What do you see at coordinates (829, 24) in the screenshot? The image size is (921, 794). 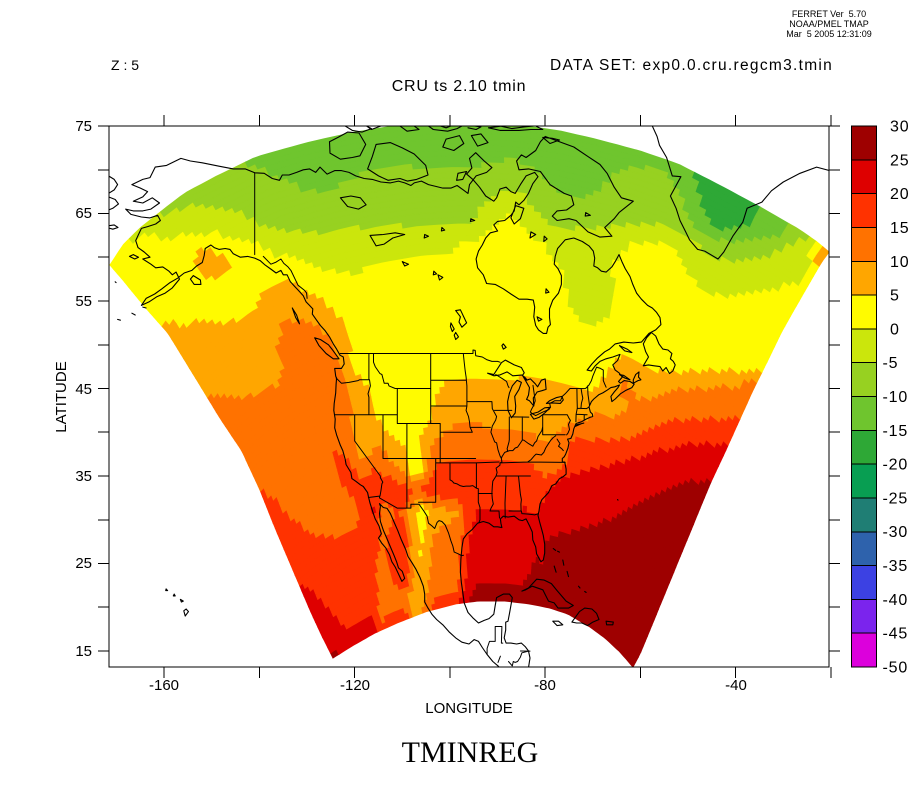 I see `svg-text: NOAA/PMEL TMAP` at bounding box center [829, 24].